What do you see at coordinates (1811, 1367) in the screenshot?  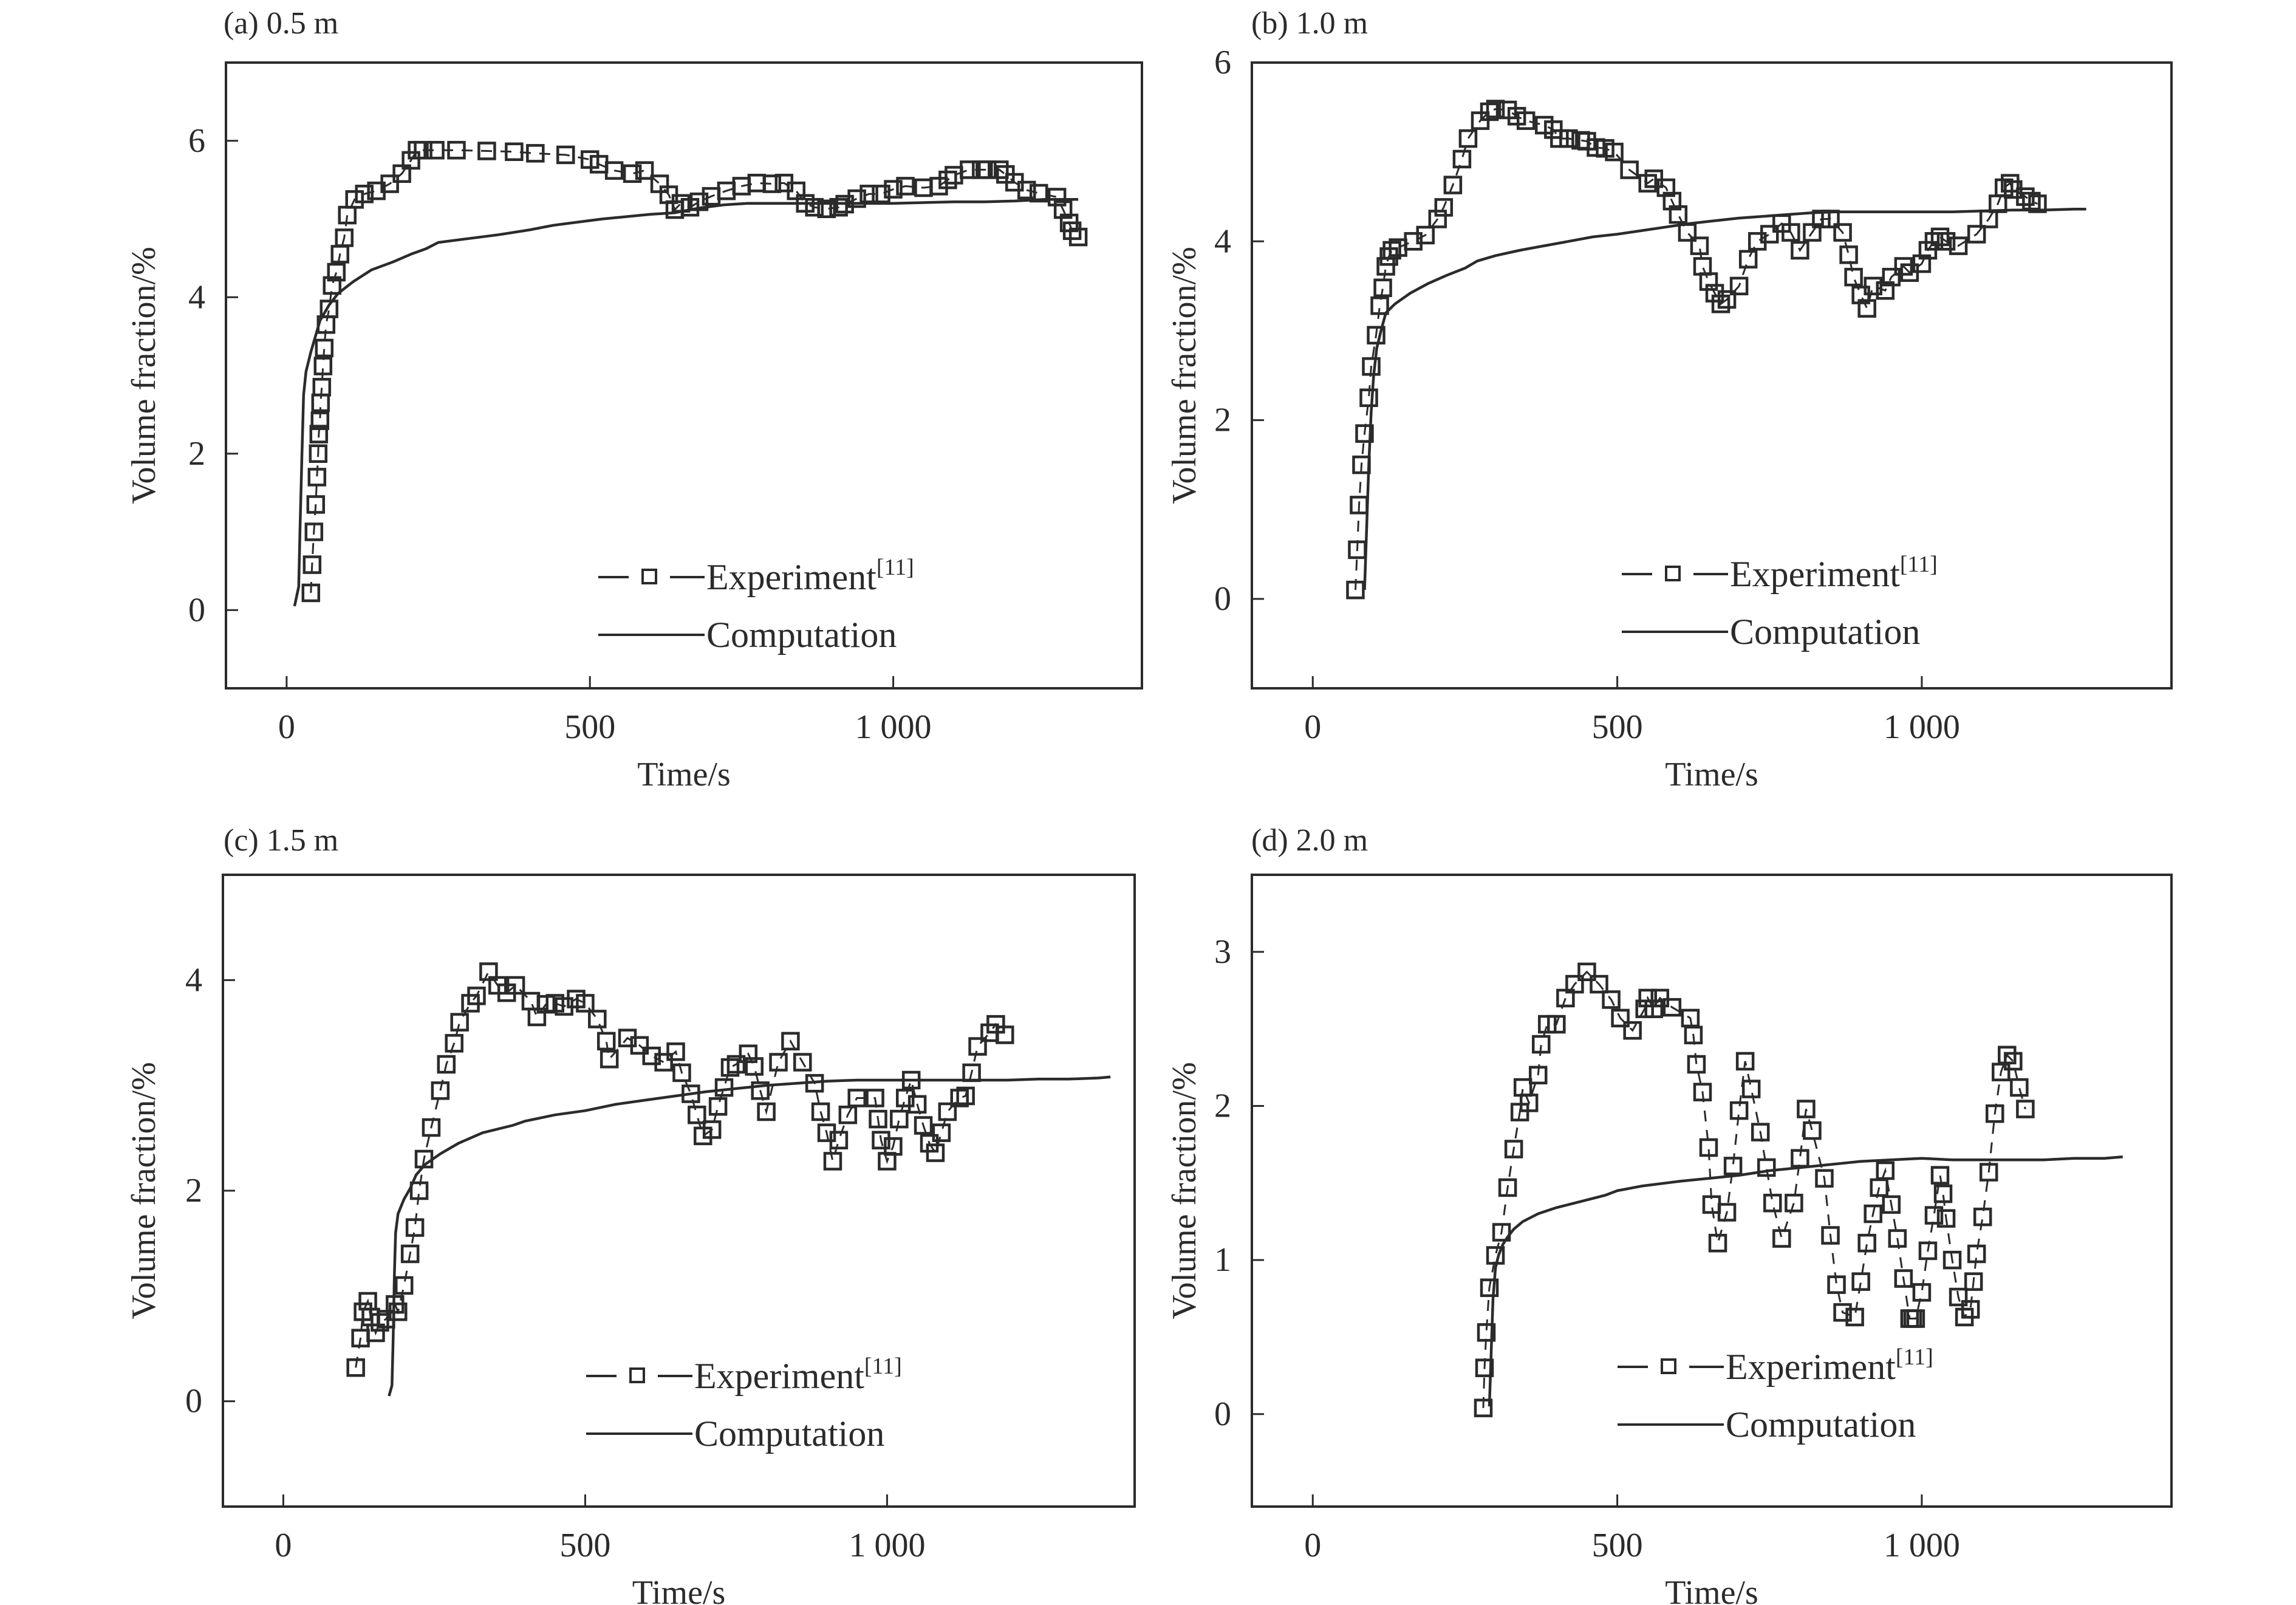 I see `legend-experiment-text: Experiment` at bounding box center [1811, 1367].